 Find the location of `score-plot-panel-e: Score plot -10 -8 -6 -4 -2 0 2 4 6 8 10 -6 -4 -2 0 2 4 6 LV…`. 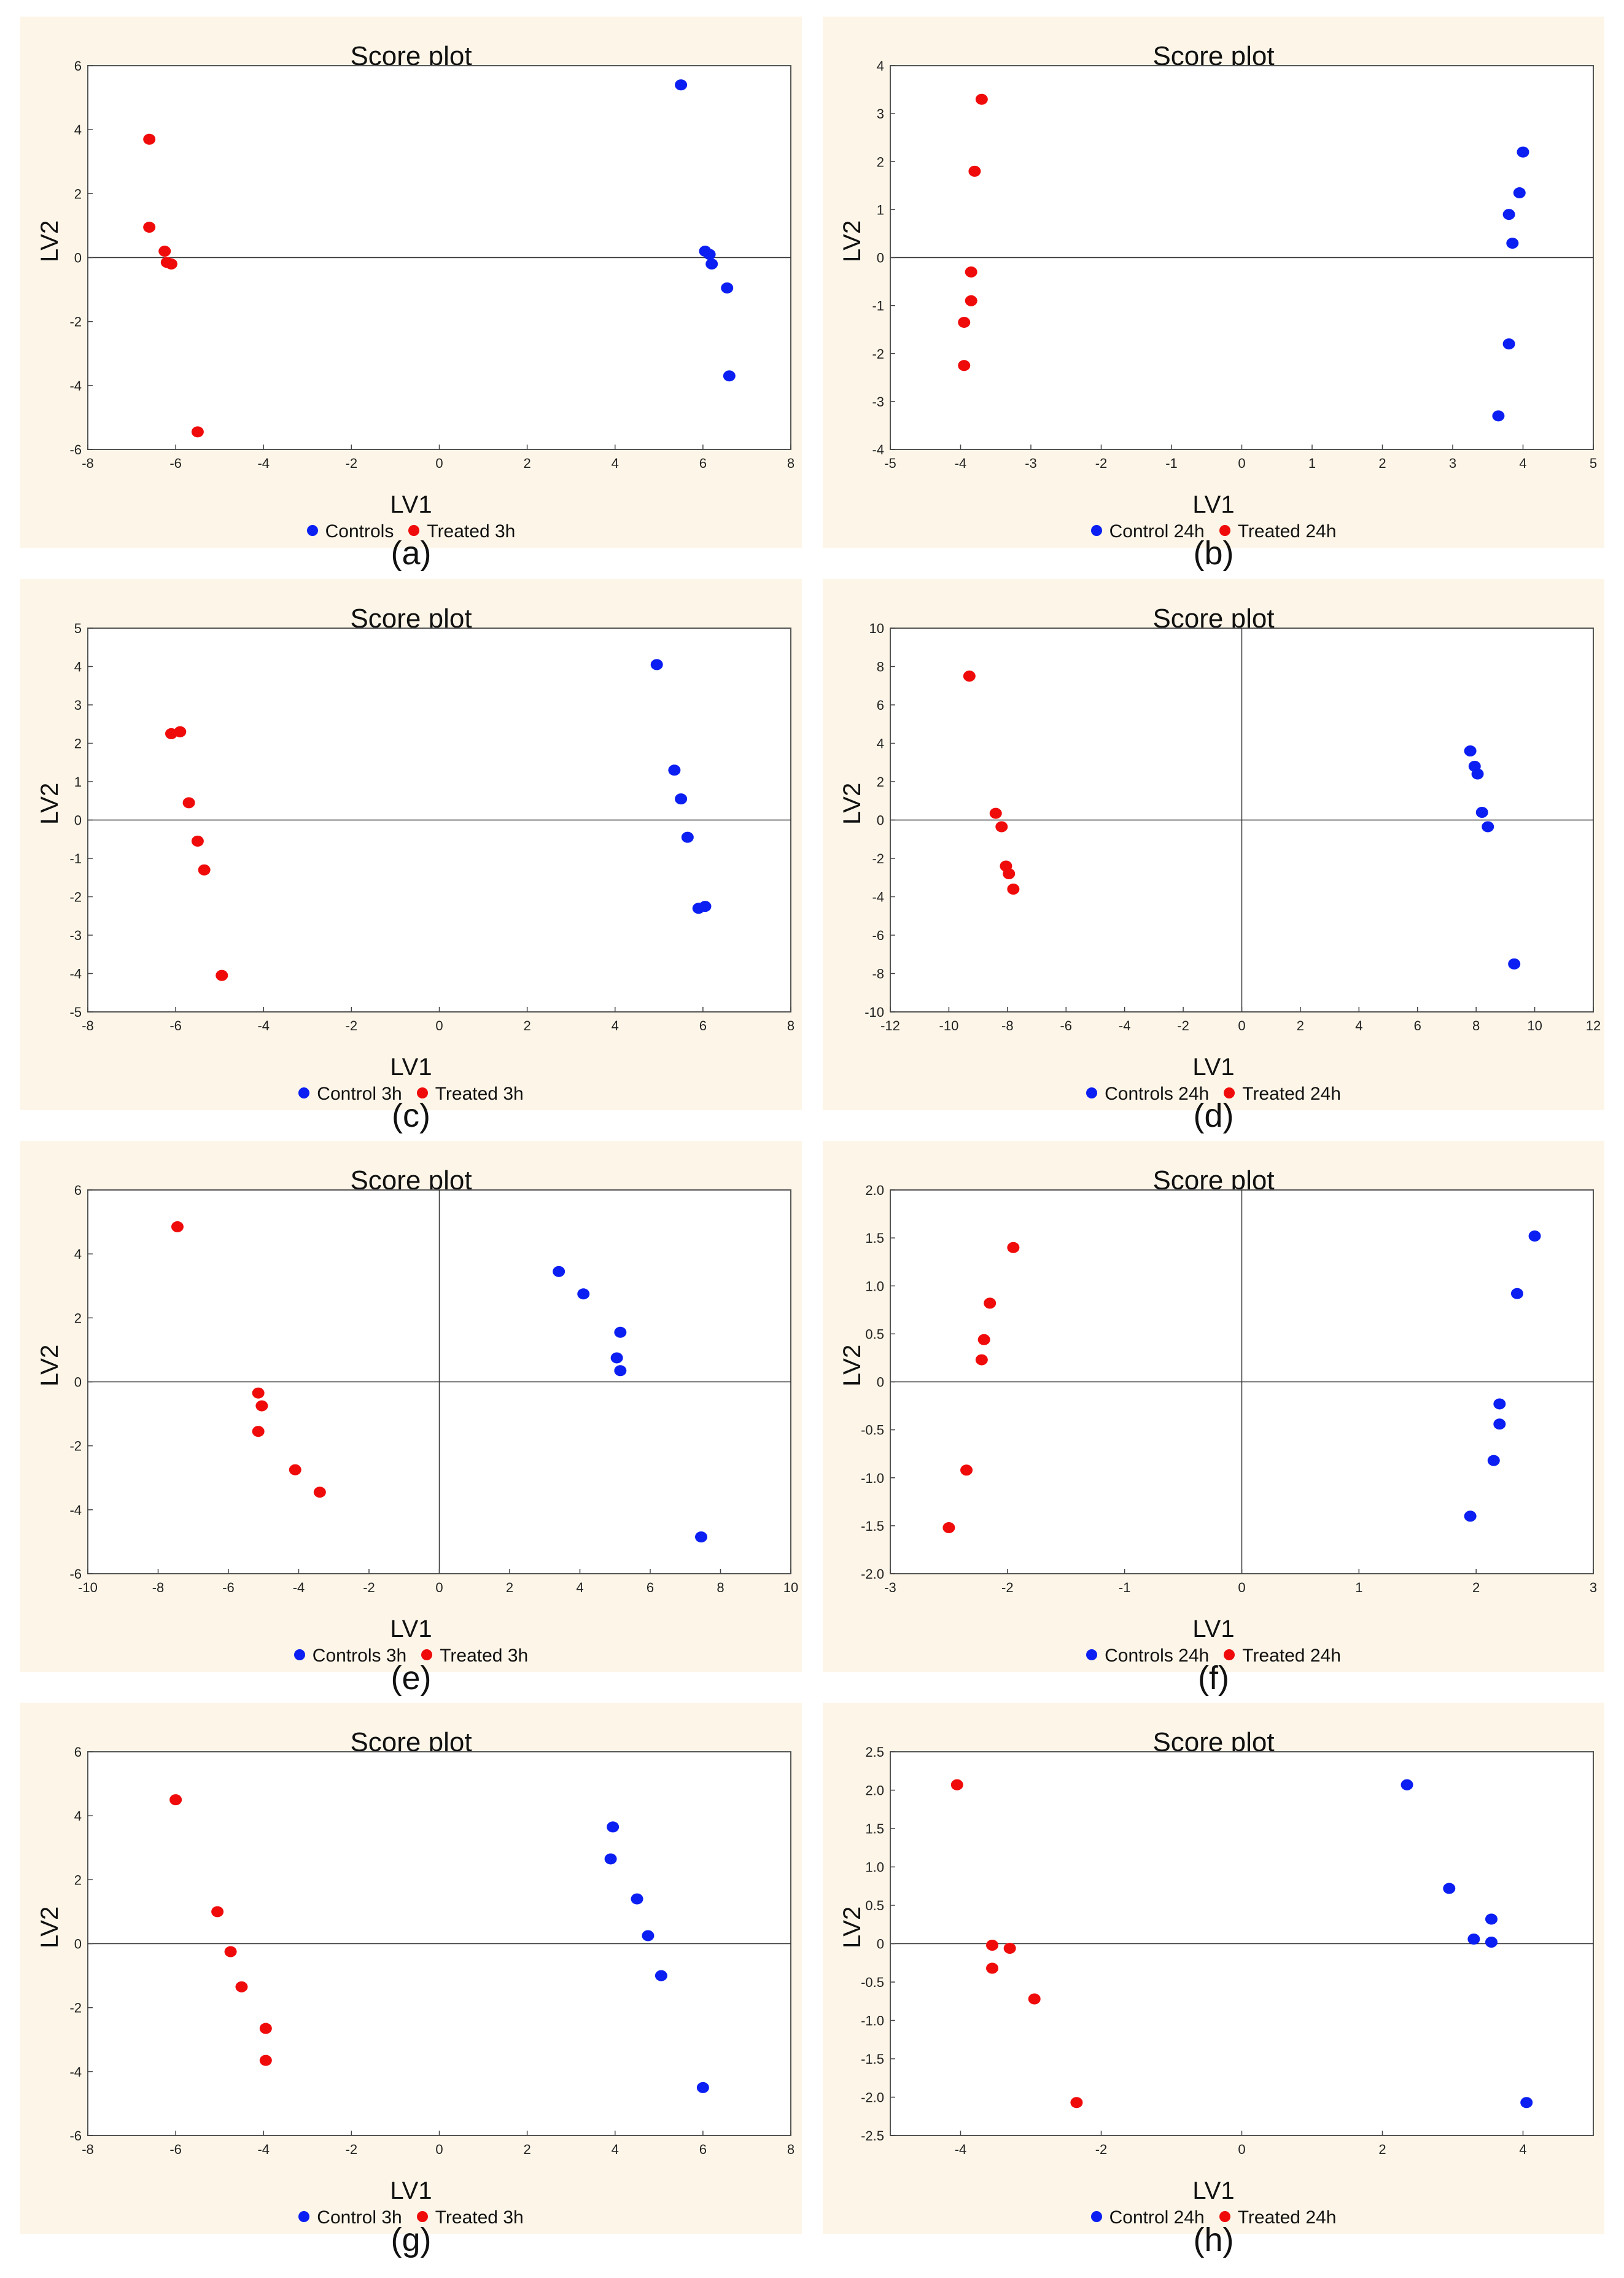

score-plot-panel-e: Score plot -10 -8 -6 -4 -2 0 2 4 6 8 10 -6 -4 -2 0 2 4 6 LV… is located at coordinates (411, 1411).